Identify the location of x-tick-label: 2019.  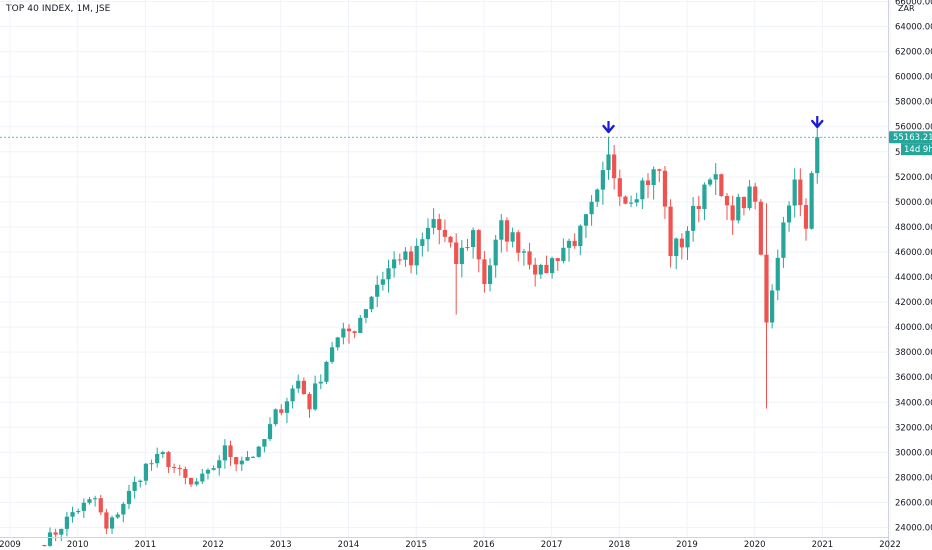
(687, 545).